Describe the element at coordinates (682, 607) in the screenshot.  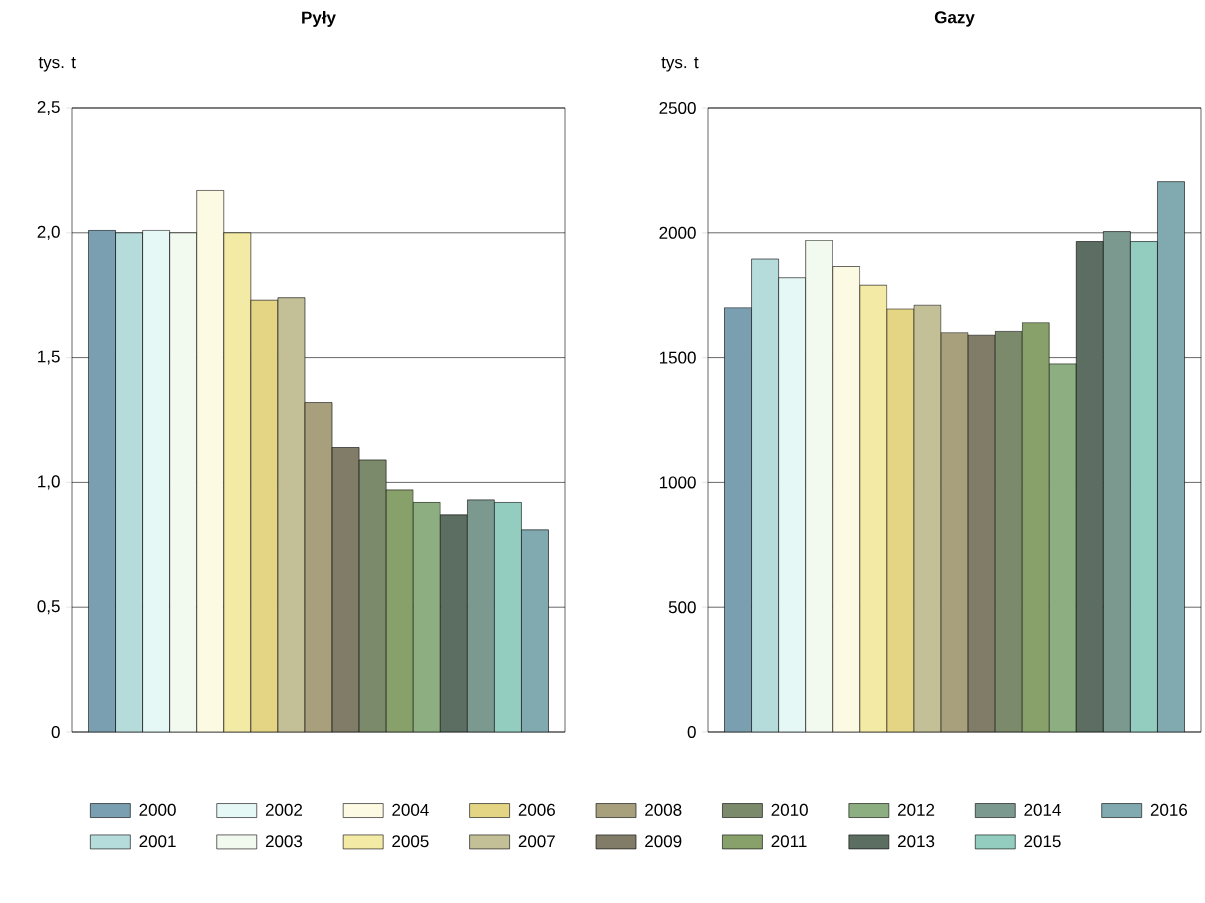
I see `y-tick-label: 500` at that location.